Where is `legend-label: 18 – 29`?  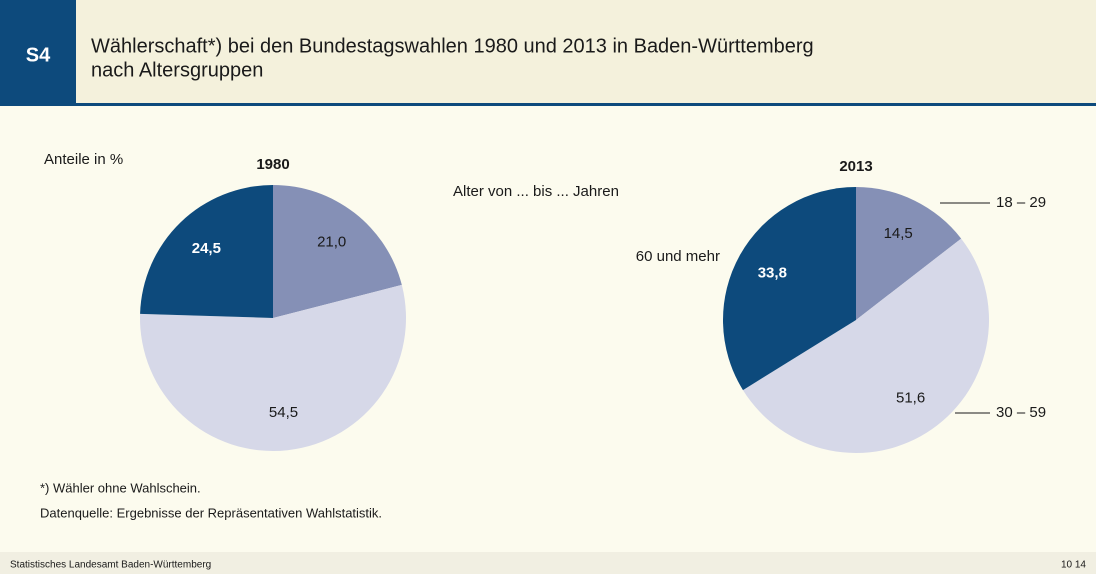 legend-label: 18 – 29 is located at coordinates (1021, 202).